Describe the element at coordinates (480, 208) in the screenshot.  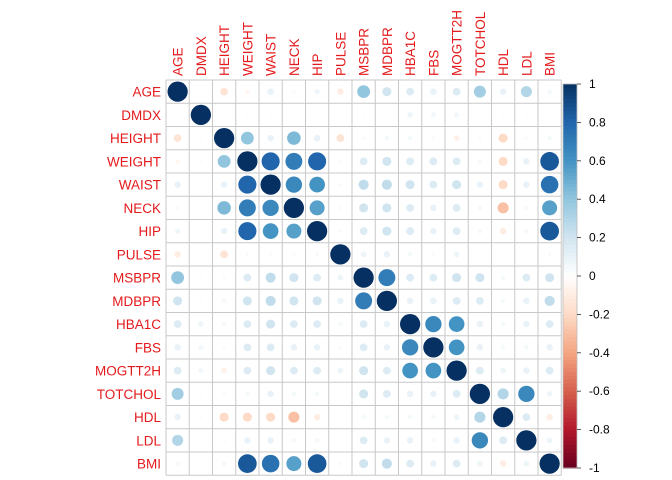
I see `corr-circle-neck-totchol` at that location.